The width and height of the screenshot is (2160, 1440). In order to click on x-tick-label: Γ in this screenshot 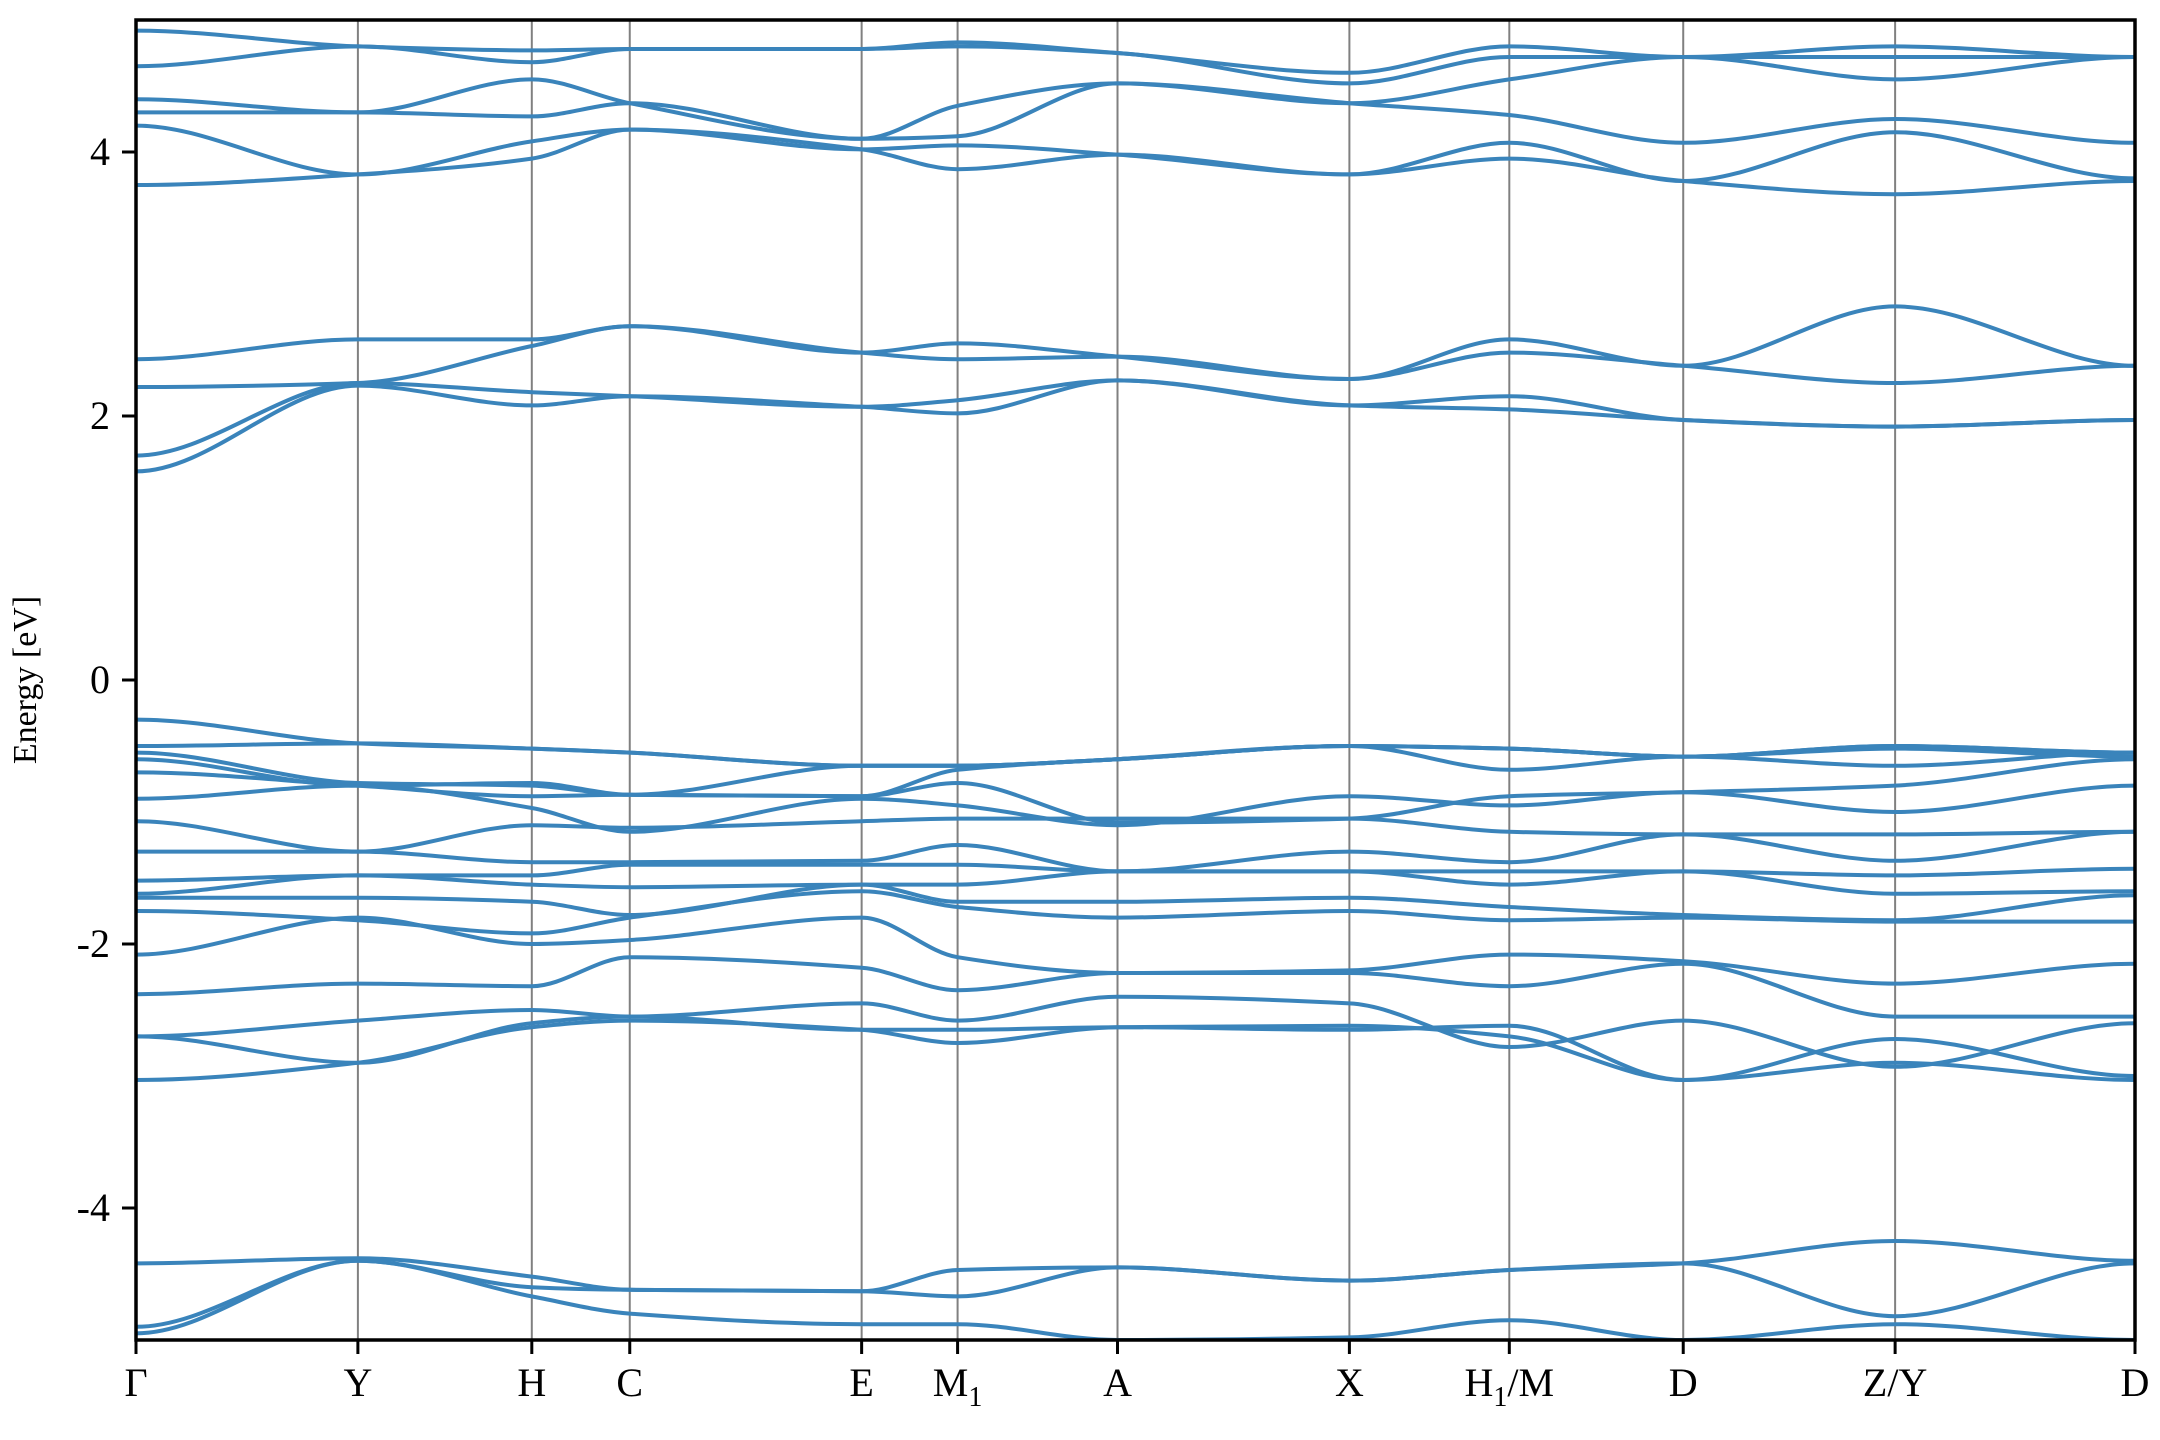, I will do `click(135, 1382)`.